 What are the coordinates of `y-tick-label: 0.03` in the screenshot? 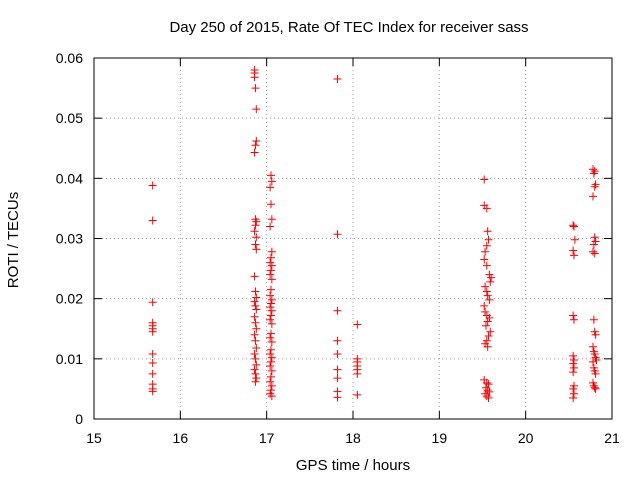 It's located at (69, 239).